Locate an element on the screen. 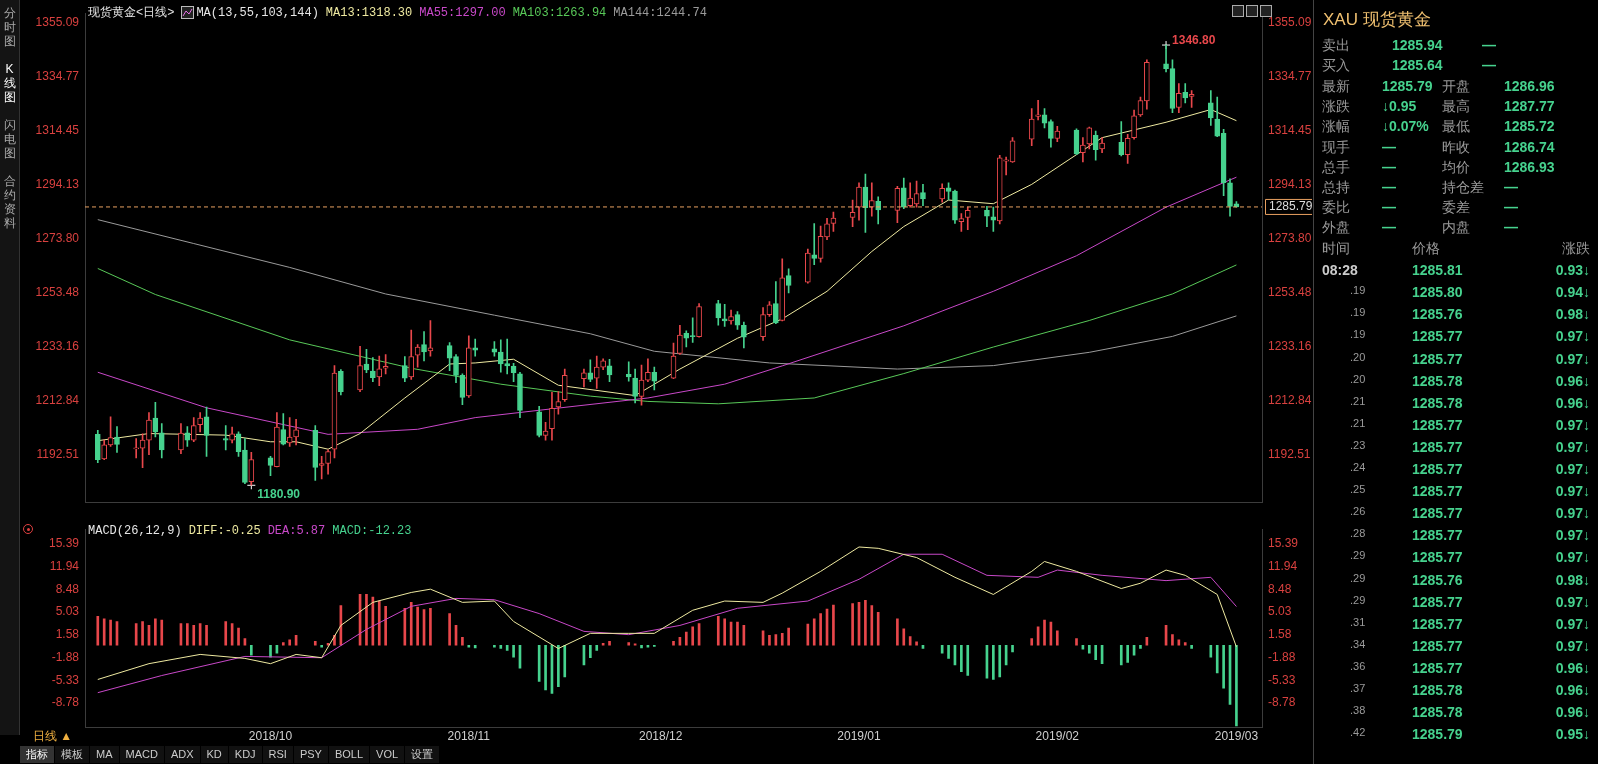  text: 总持 is located at coordinates (1336, 188).